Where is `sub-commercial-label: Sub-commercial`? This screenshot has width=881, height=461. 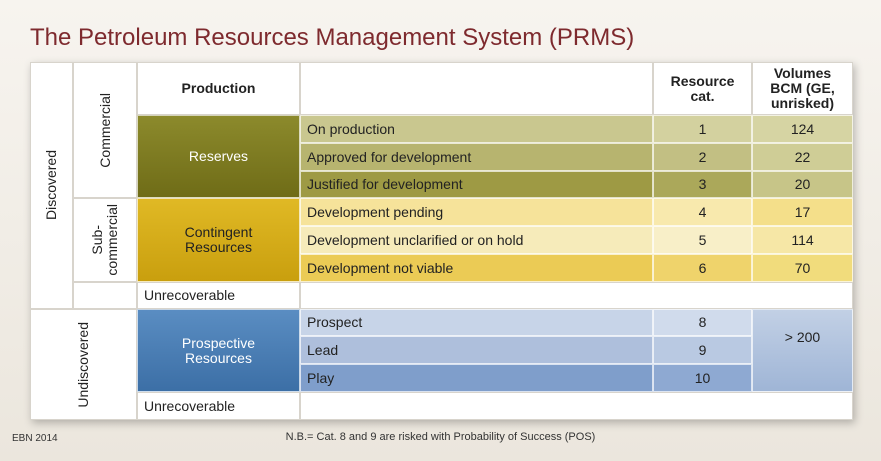
sub-commercial-label: Sub-commercial is located at coordinates (105, 240).